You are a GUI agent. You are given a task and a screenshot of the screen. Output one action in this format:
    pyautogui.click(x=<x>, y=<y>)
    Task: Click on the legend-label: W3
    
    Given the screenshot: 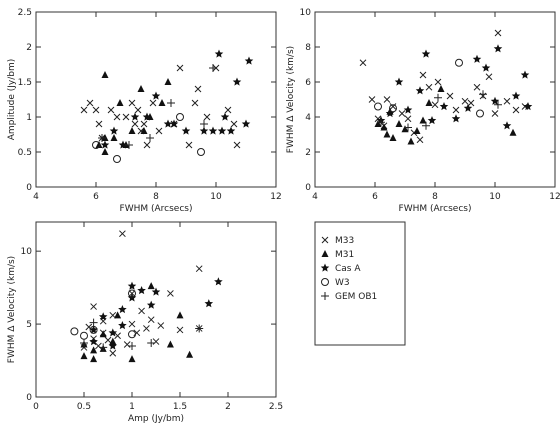 What is the action you would take?
    pyautogui.click(x=342, y=283)
    